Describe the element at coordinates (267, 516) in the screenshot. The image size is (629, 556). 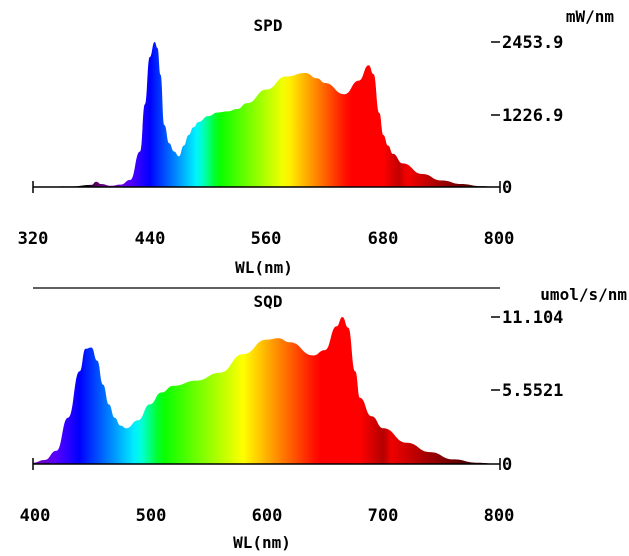
I see `sqd-x-tick-label-600: 600` at that location.